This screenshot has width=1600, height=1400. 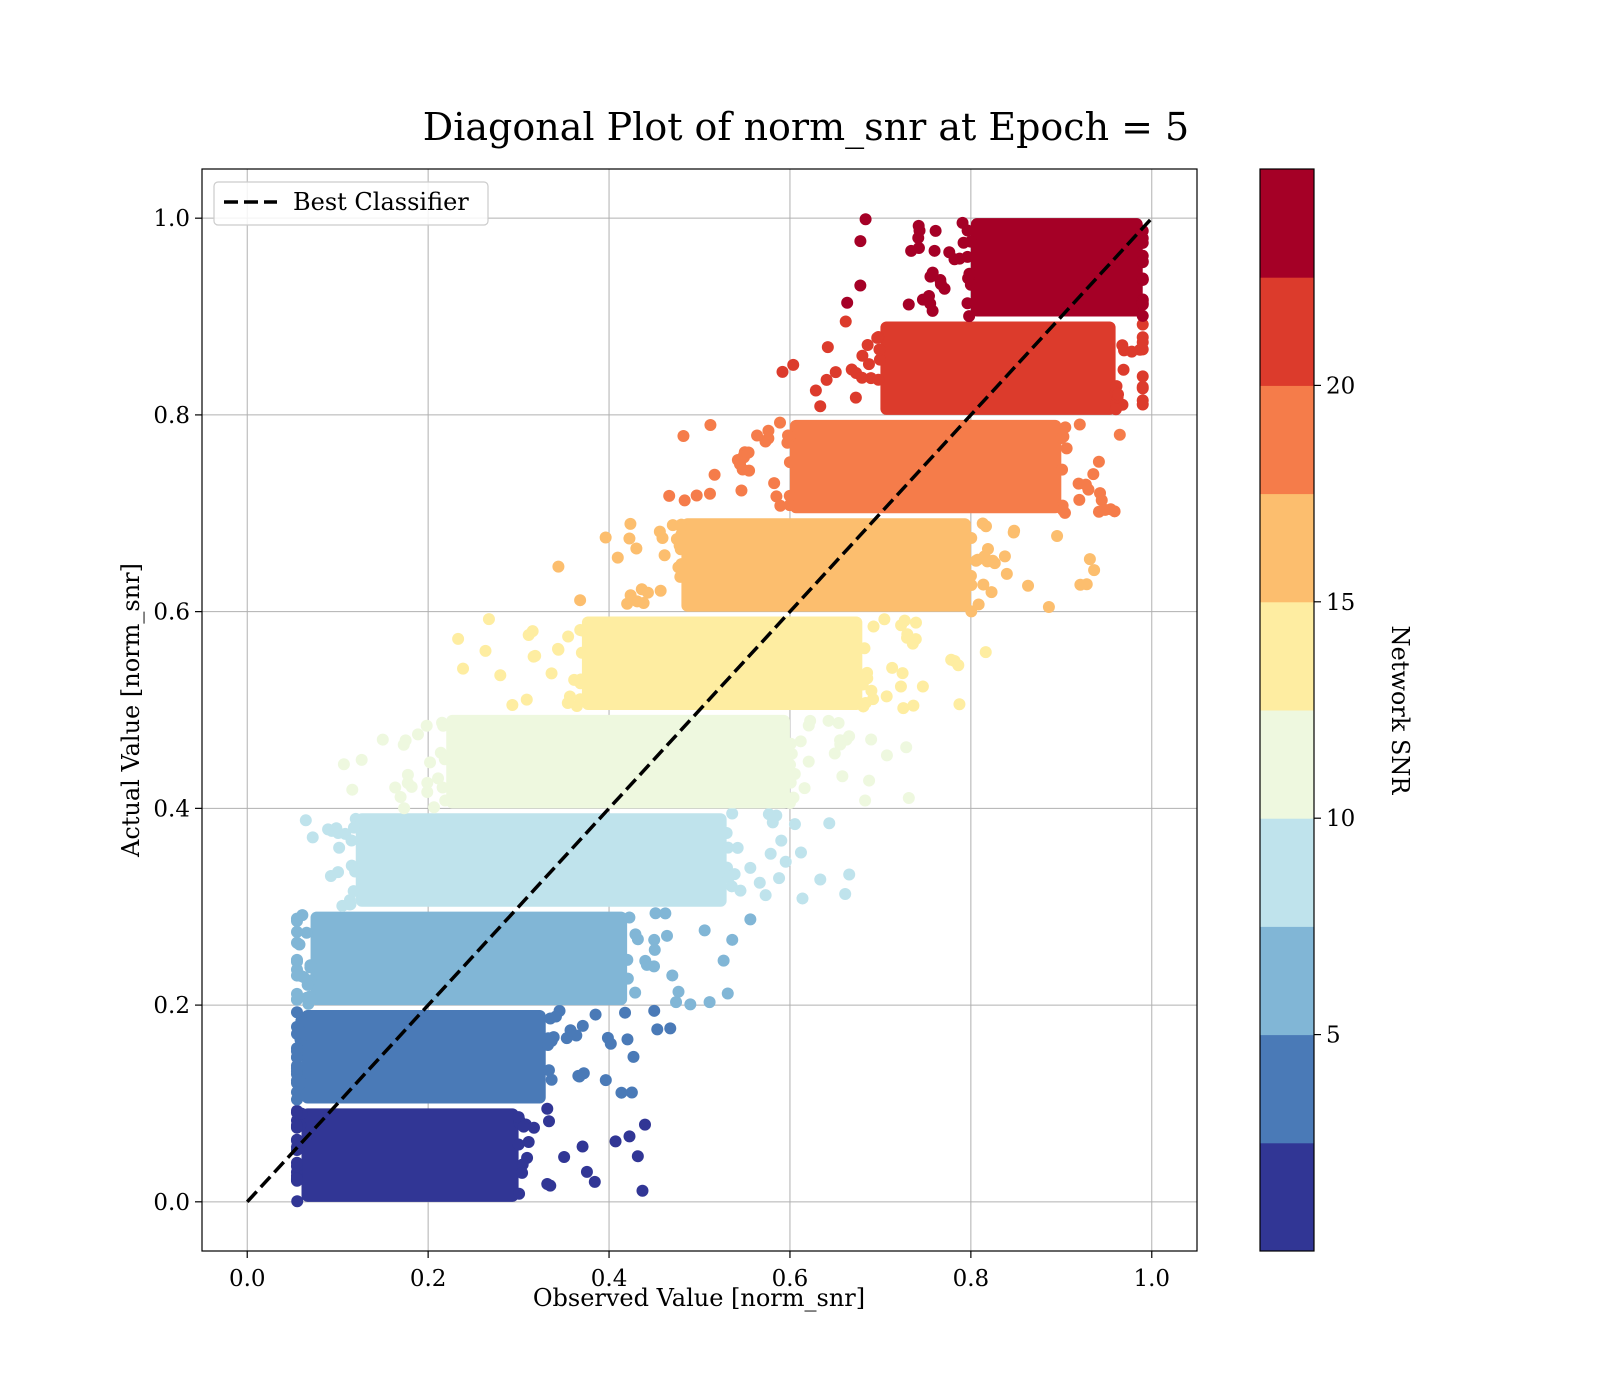 I want to click on x-axis-ticks: 0.0 0.2 0.4 0.6 0.8 1.0, so click(x=699, y=1271).